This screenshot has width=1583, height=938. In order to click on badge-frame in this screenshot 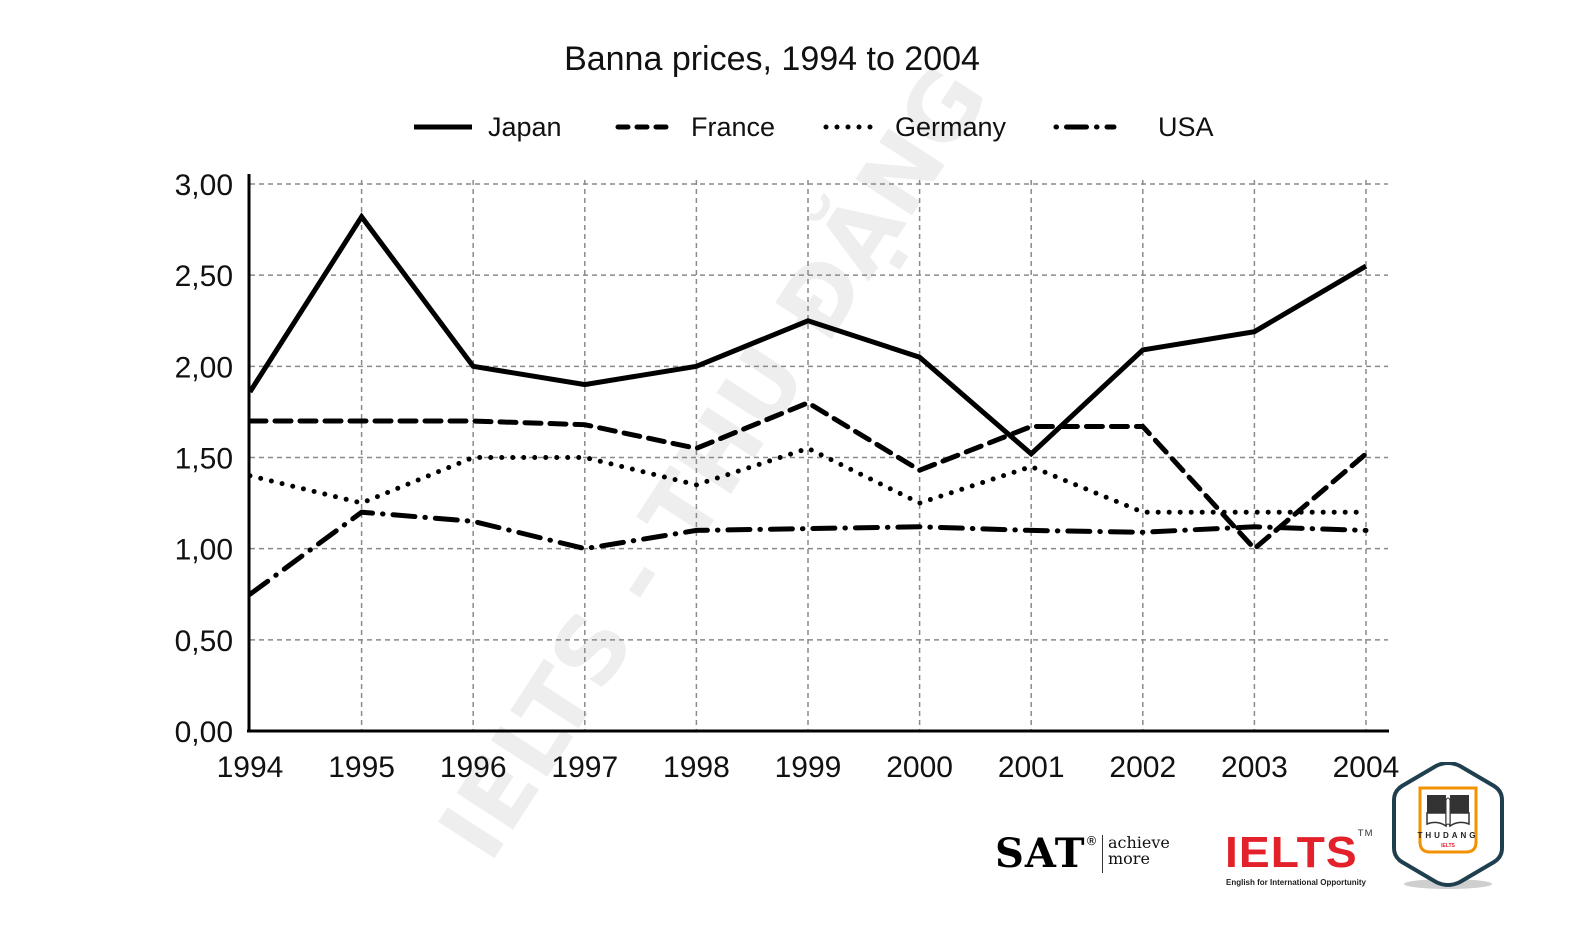, I will do `click(1448, 820)`.